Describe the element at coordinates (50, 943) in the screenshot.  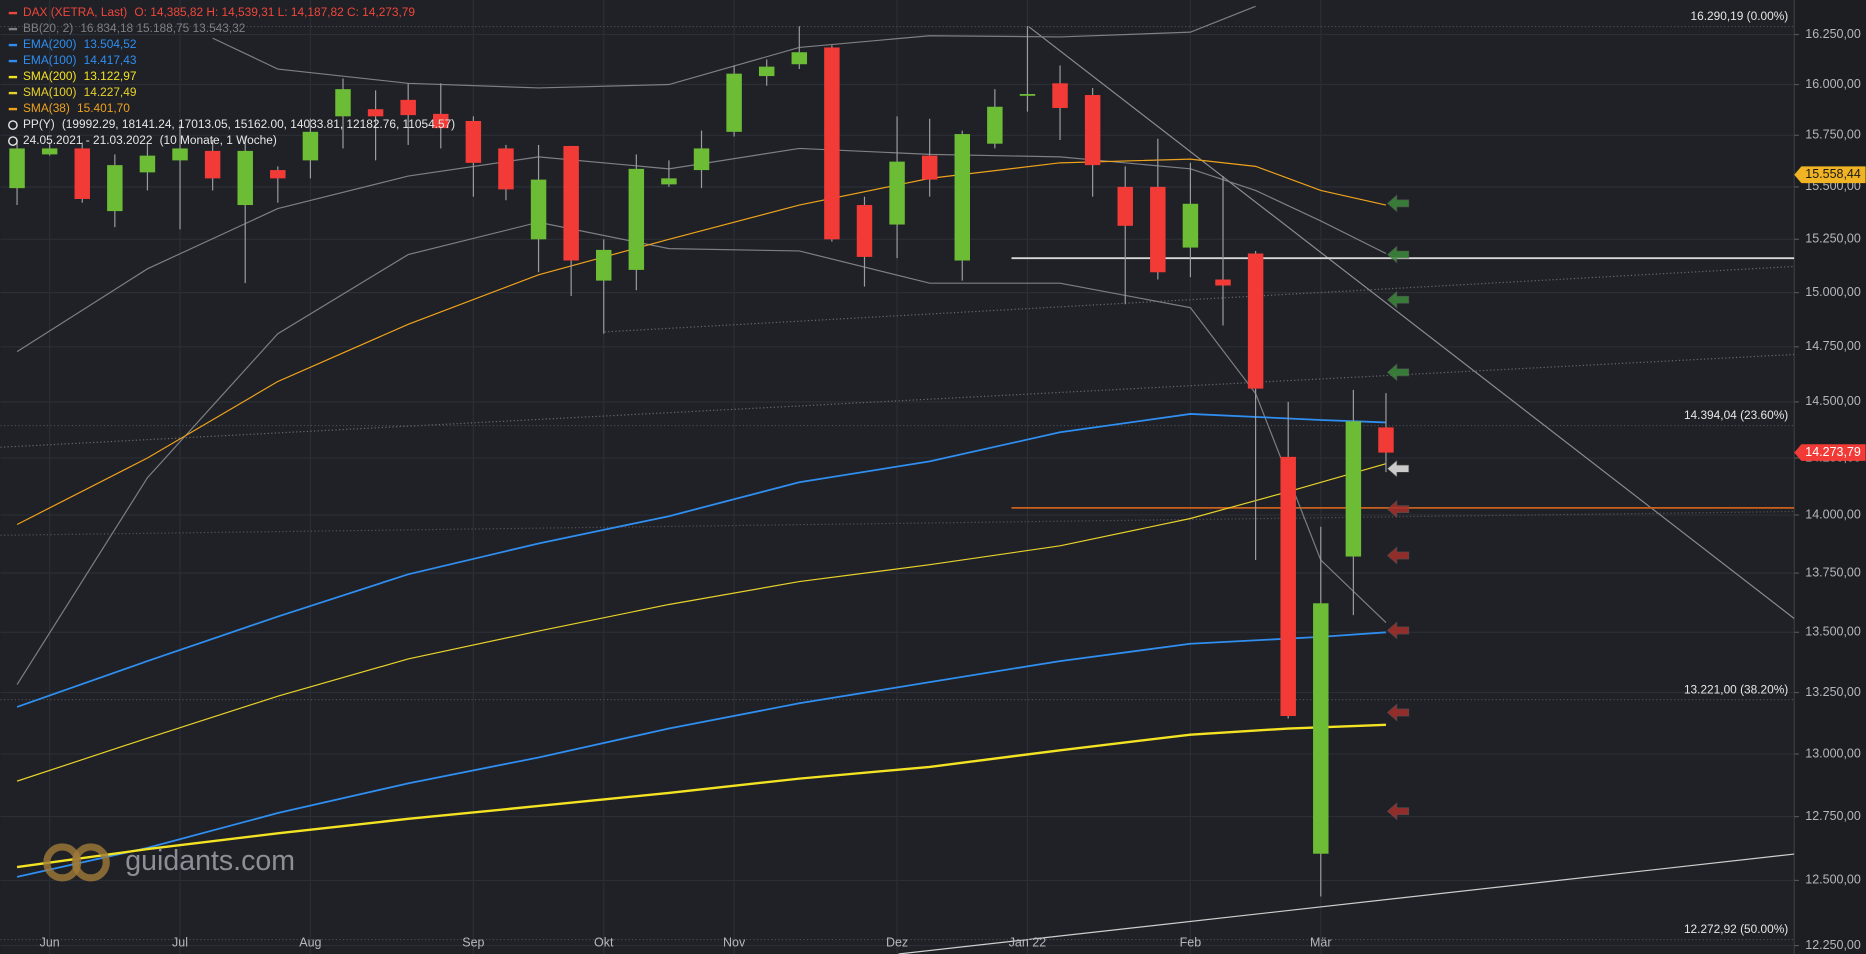
I see `x-tick-label: Jun` at that location.